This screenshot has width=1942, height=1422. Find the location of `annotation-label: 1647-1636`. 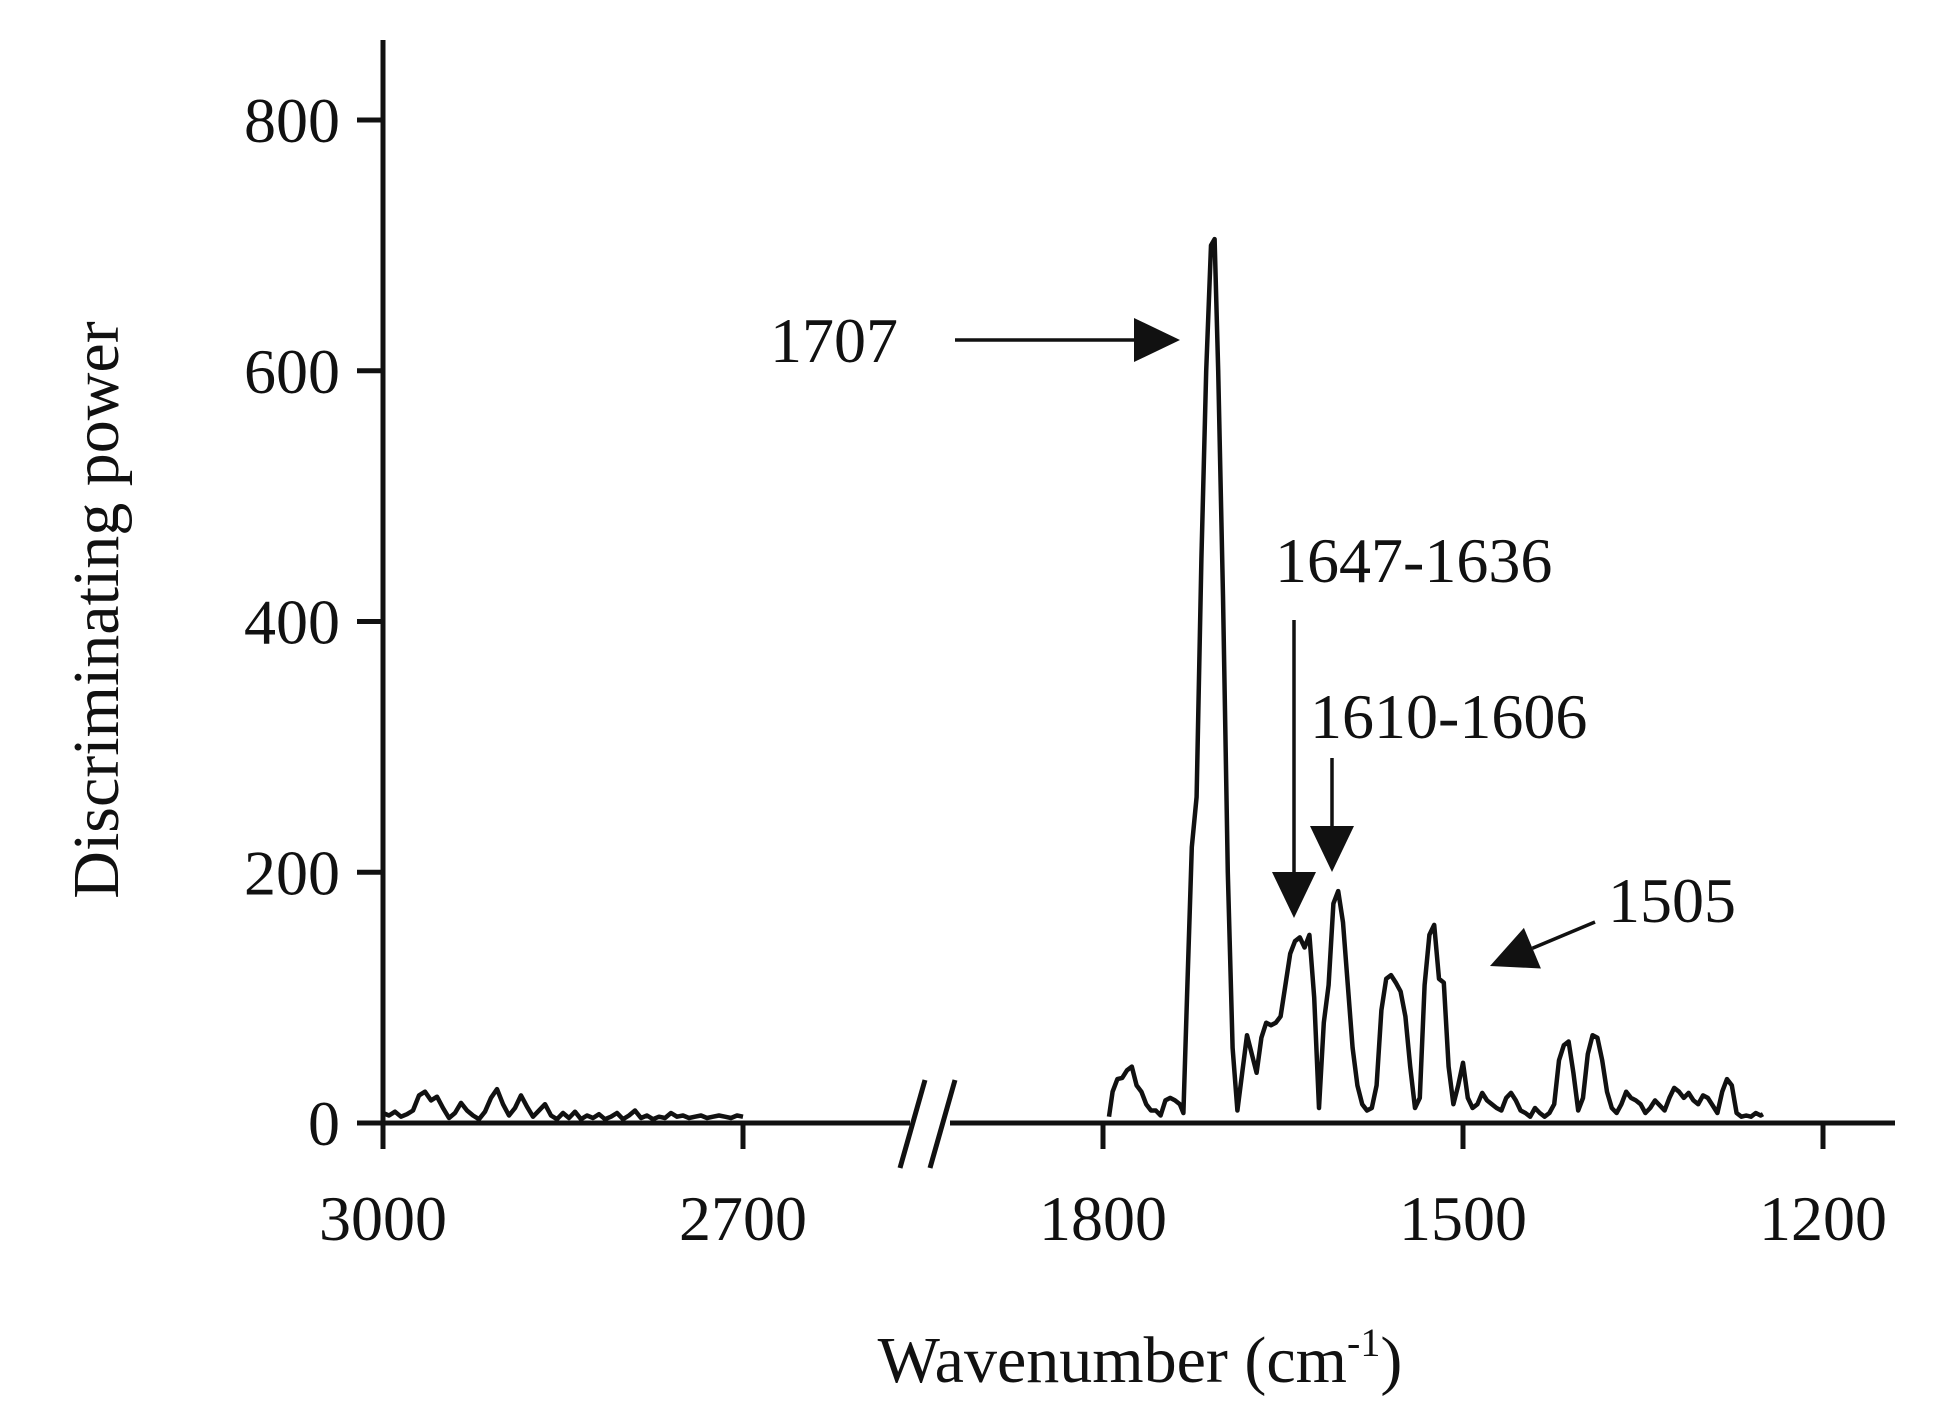

annotation-label: 1647-1636 is located at coordinates (1413, 560).